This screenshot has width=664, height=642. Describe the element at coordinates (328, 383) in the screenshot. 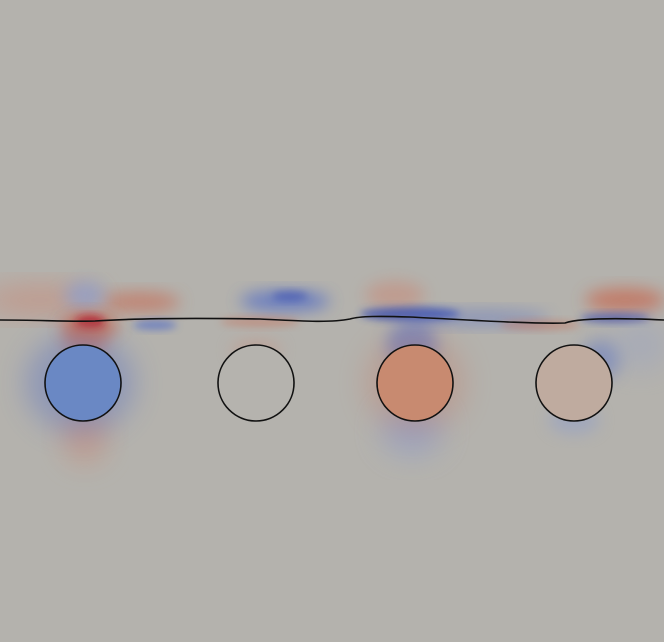

I see `cylinders` at that location.